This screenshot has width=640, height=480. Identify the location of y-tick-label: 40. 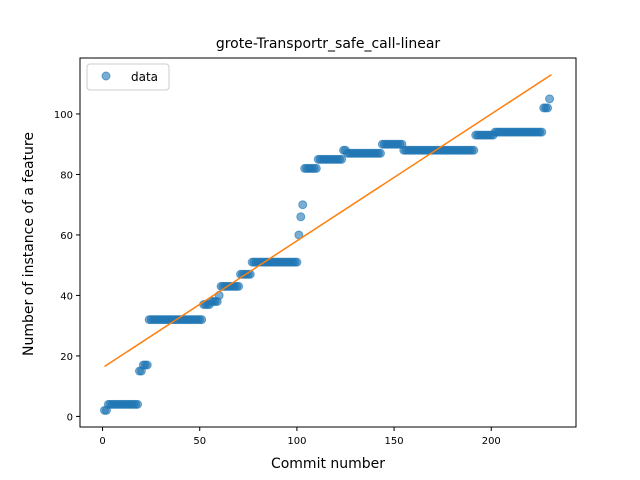
(66, 296).